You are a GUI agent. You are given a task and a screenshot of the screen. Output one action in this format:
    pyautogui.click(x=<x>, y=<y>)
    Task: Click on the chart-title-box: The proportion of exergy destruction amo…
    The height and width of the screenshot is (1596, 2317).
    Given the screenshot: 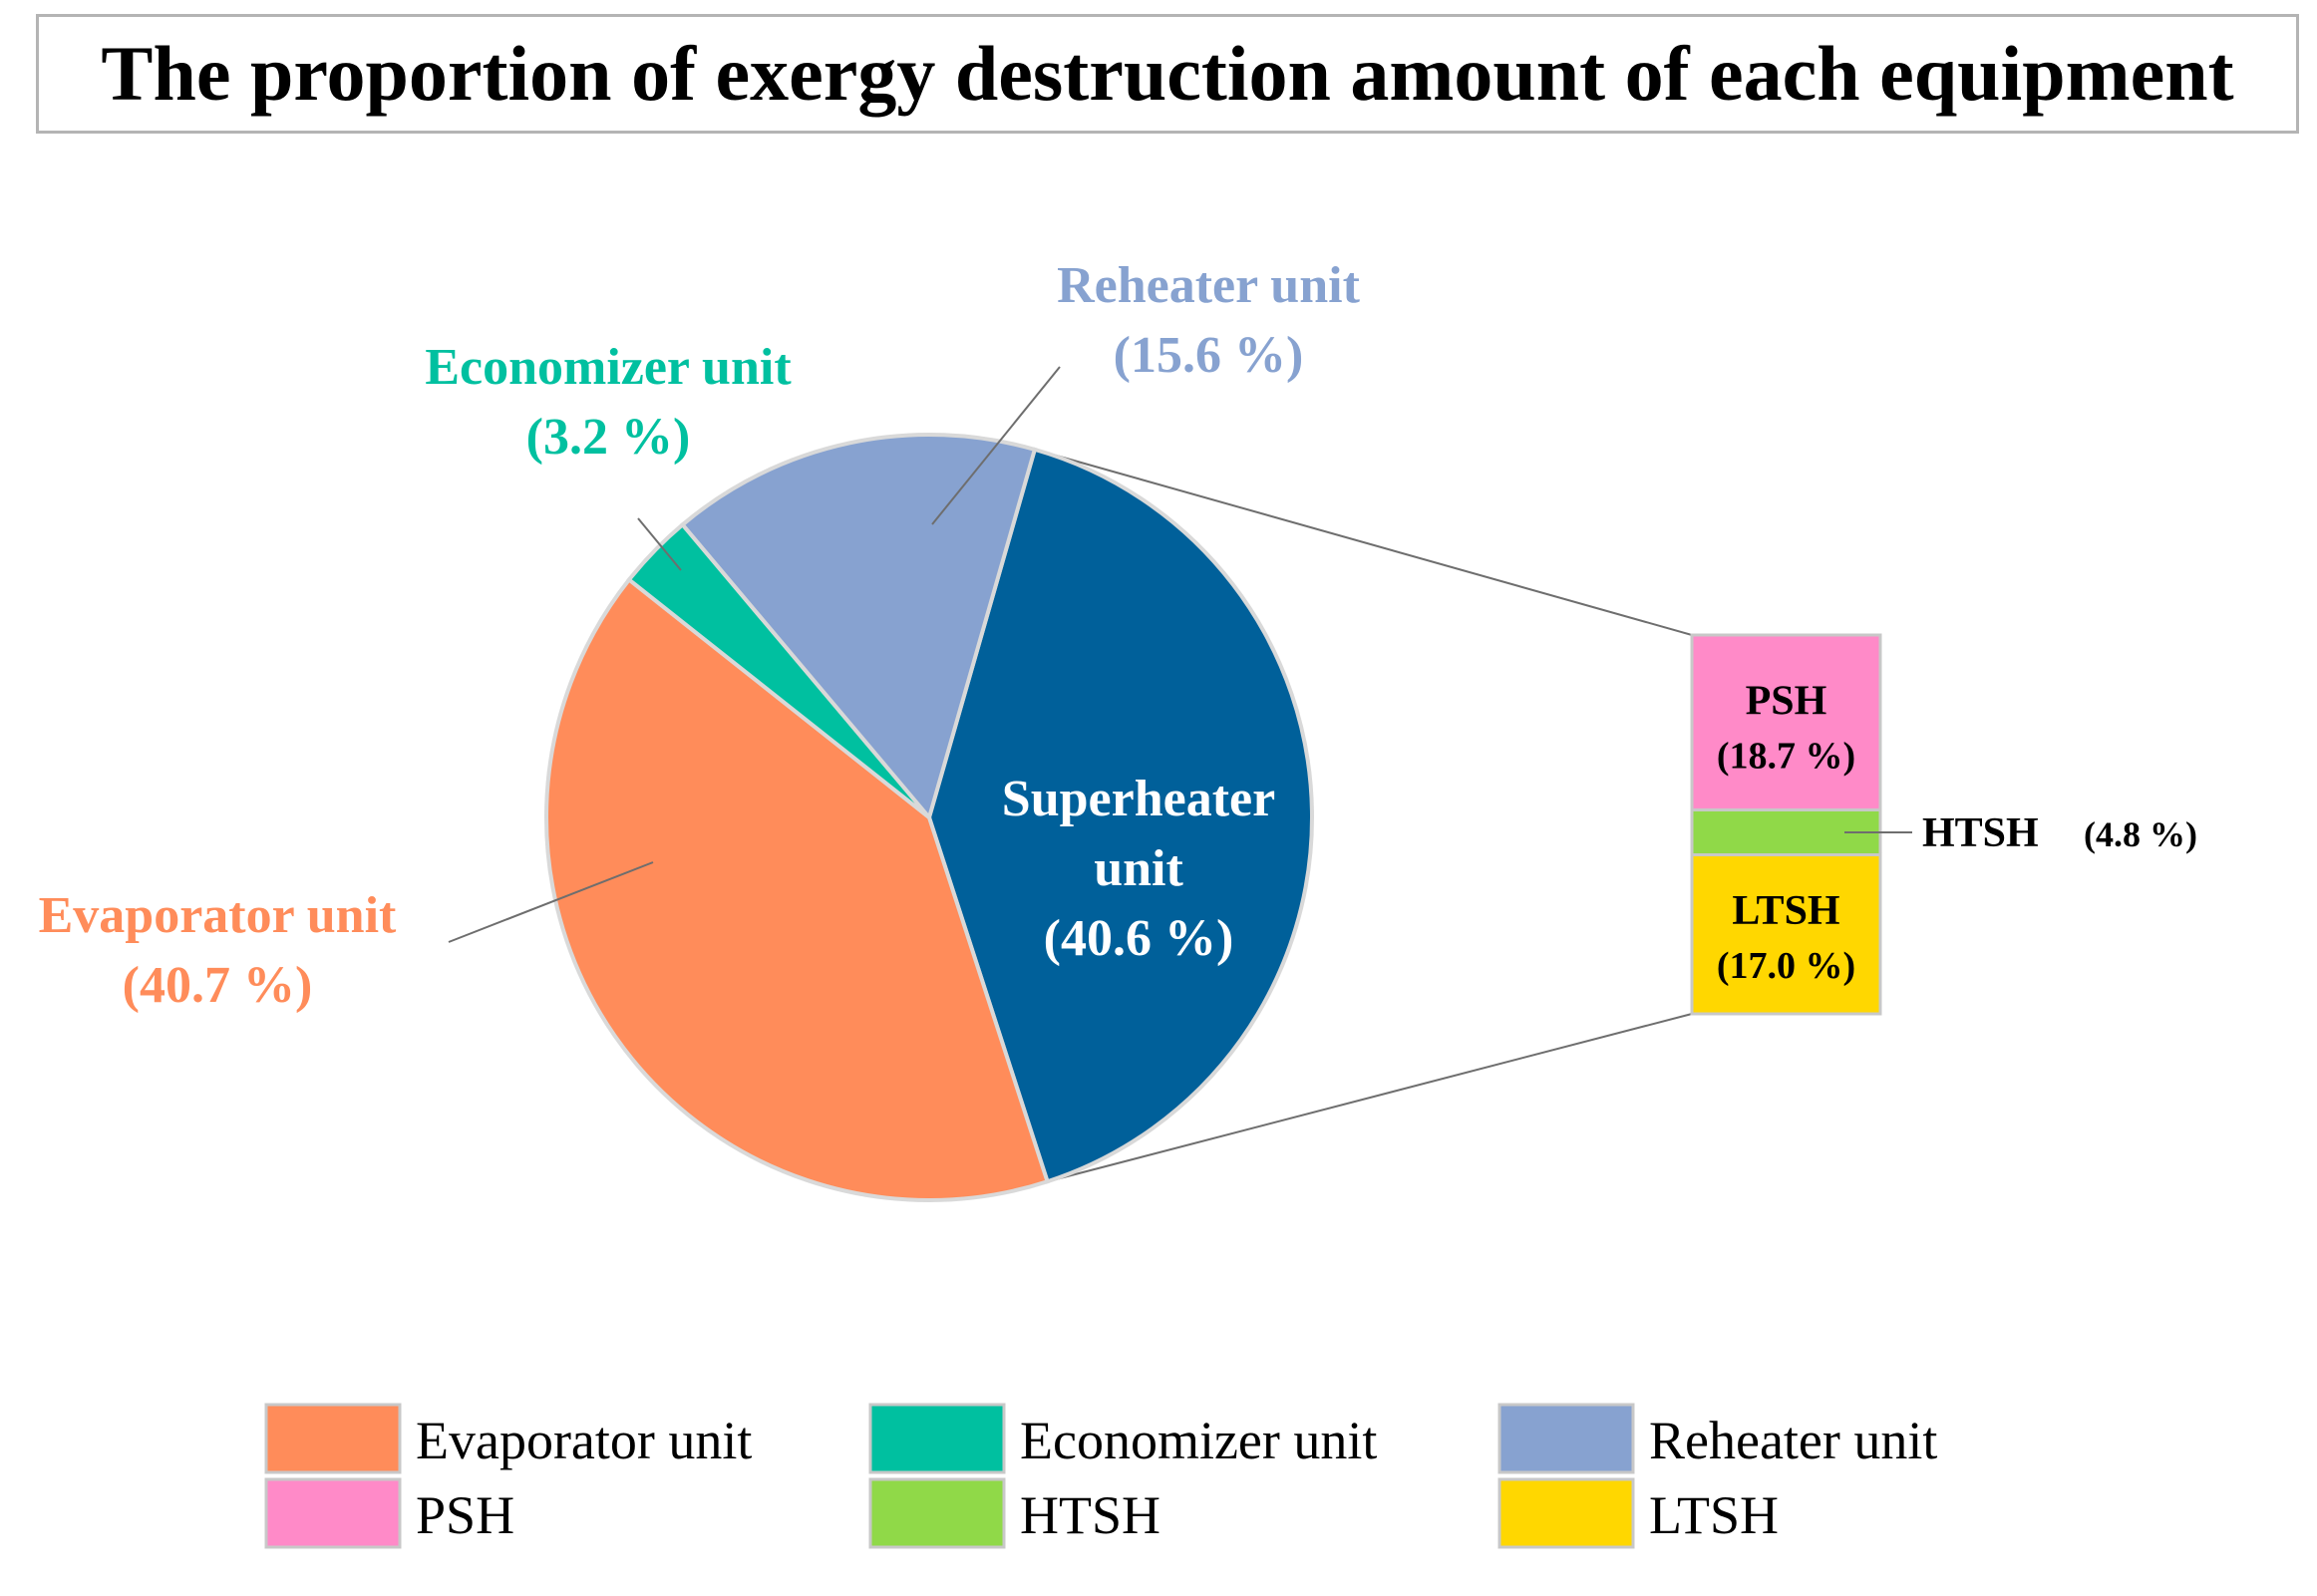 What is the action you would take?
    pyautogui.click(x=1167, y=74)
    